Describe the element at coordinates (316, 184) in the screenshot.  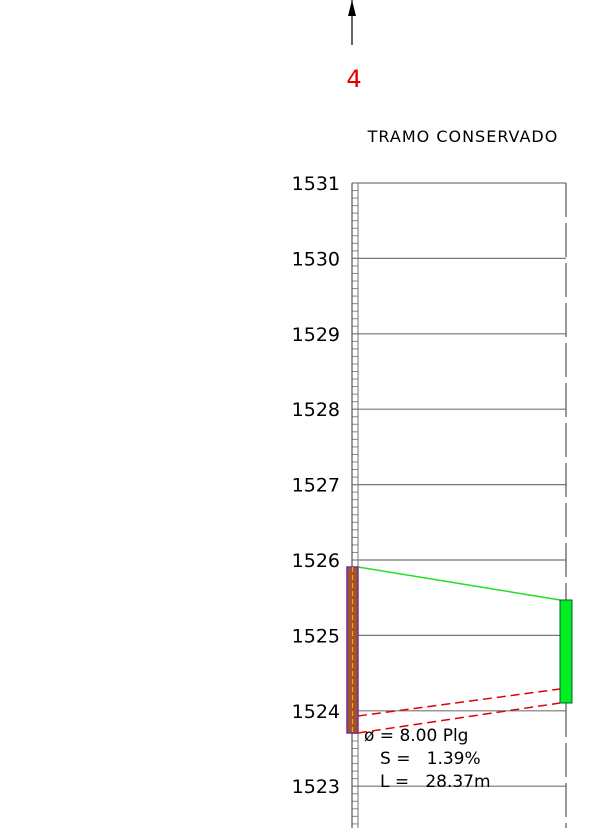
I see `elevation-label: 1531` at that location.